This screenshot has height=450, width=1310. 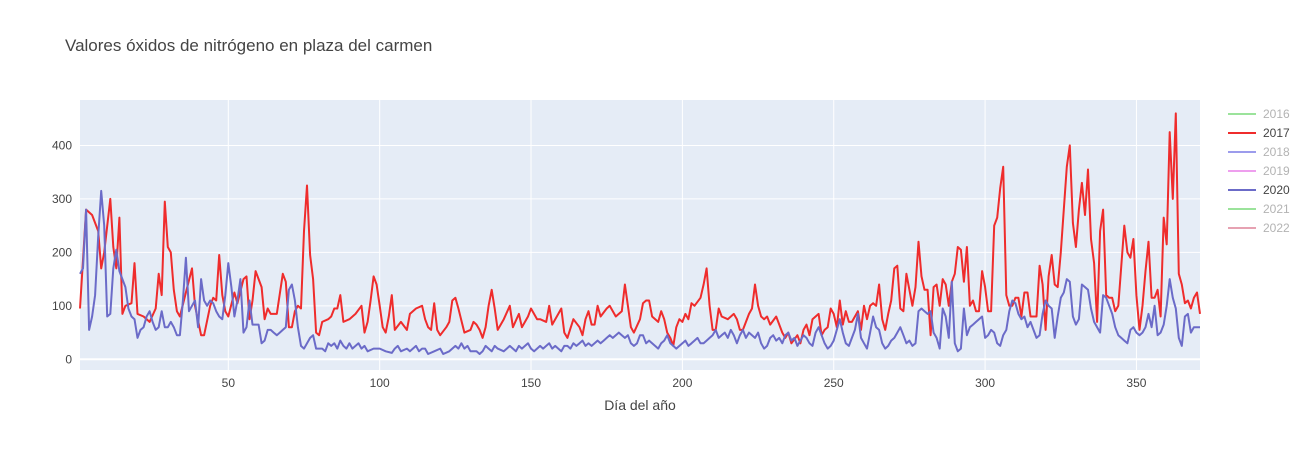 What do you see at coordinates (1259, 209) in the screenshot?
I see `legend-item-2021: 2021` at bounding box center [1259, 209].